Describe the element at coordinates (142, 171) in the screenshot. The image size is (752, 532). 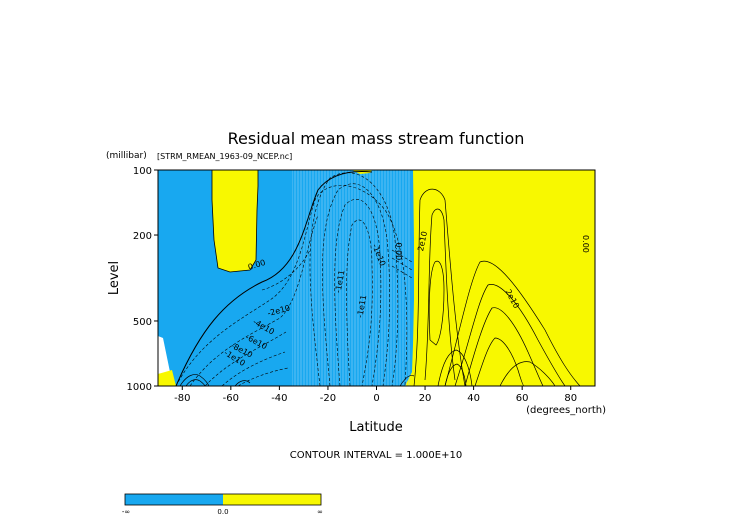
I see `y-tick-label: 100` at that location.